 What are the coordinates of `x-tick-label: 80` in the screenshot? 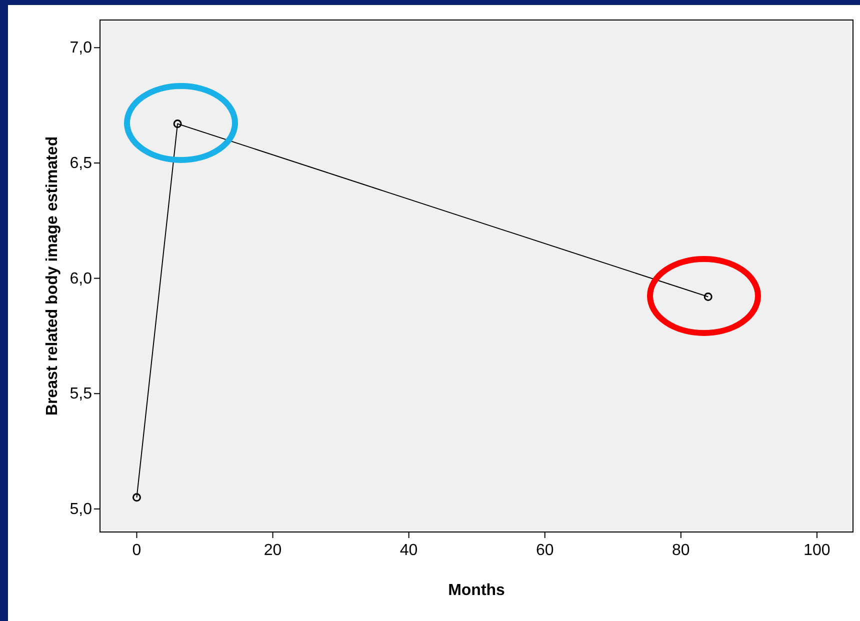 It's located at (681, 550).